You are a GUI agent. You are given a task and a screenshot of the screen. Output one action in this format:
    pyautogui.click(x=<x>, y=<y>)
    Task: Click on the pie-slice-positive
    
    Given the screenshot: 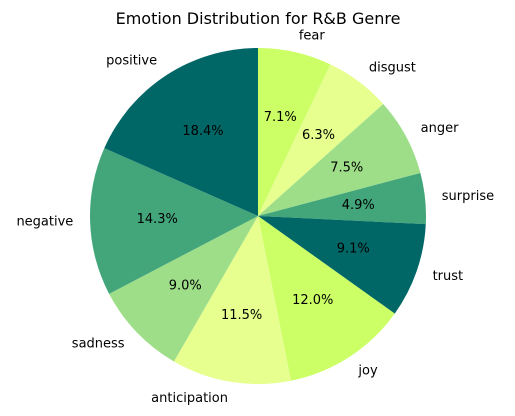 What is the action you would take?
    pyautogui.click(x=181, y=132)
    